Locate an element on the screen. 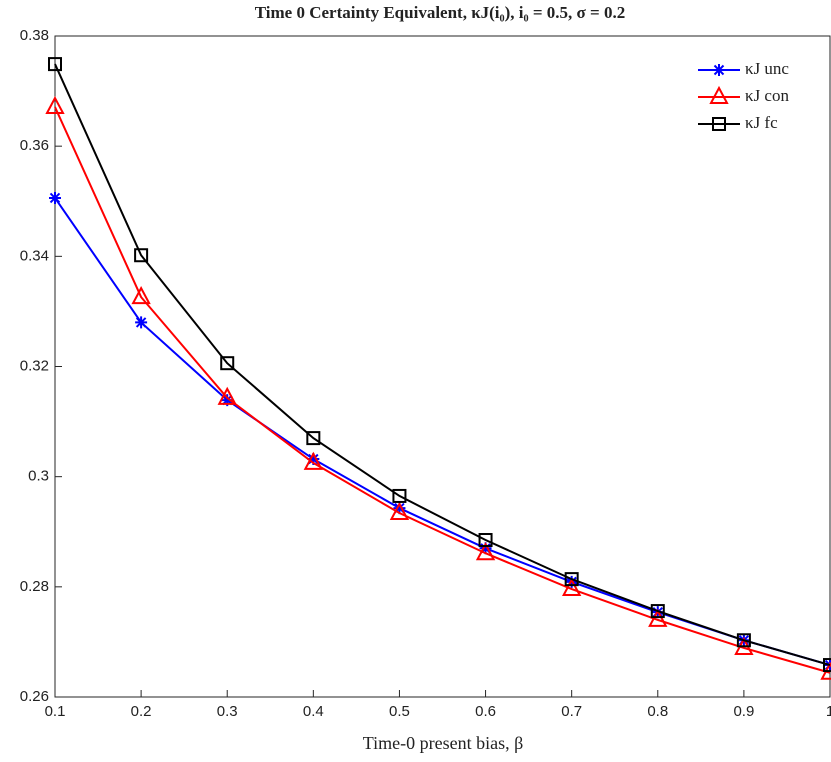  y-tick-label: 0.34 is located at coordinates (34, 255).